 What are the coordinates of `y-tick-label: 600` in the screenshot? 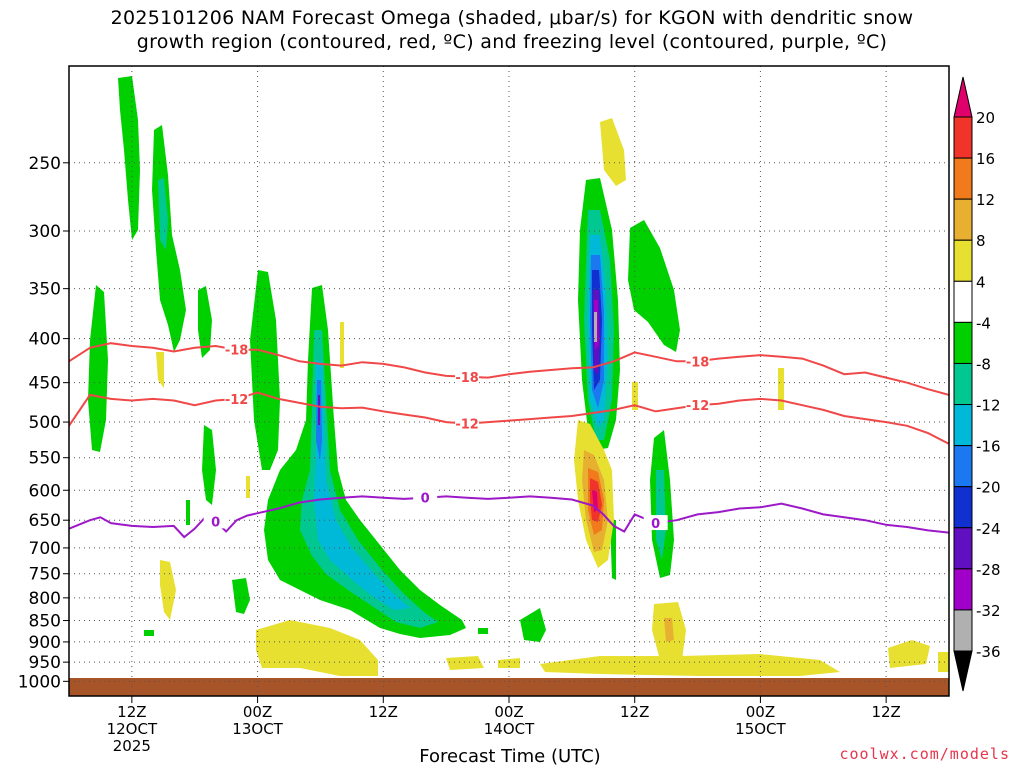 It's located at (45, 491).